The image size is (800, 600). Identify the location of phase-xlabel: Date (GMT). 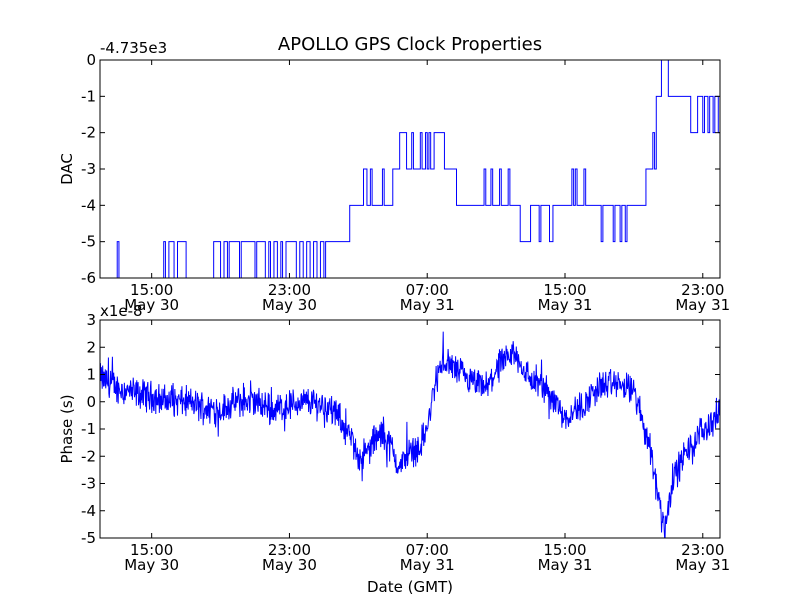
(410, 587).